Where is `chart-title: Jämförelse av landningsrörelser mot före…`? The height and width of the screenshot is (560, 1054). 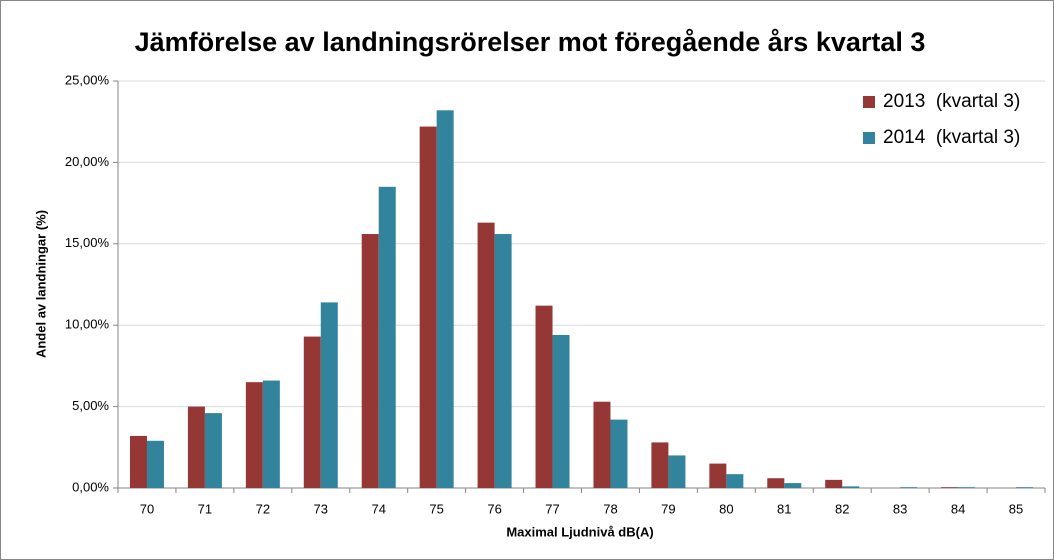
chart-title: Jämförelse av landningsrörelser mot före… is located at coordinates (530, 42).